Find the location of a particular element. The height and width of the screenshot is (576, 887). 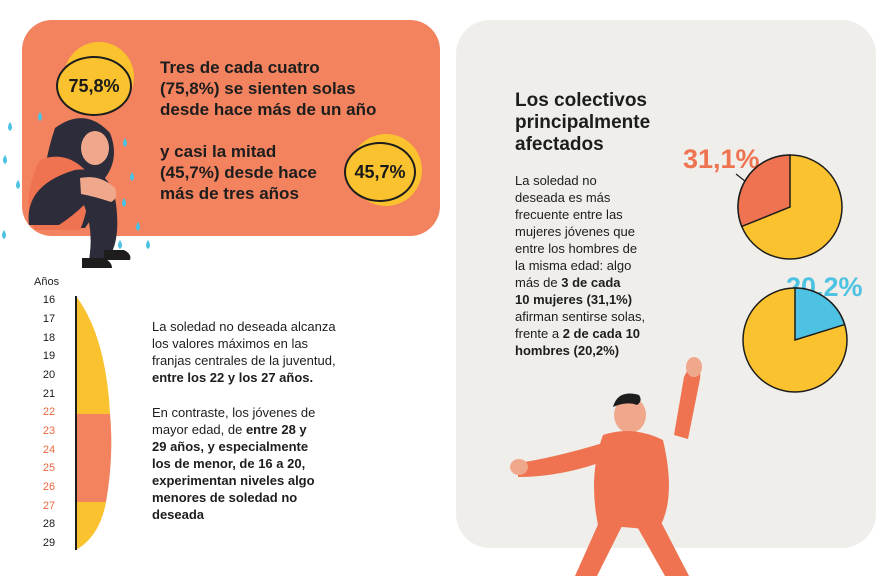

groups-body-line: mujeres jóvenes que is located at coordinates (575, 231).